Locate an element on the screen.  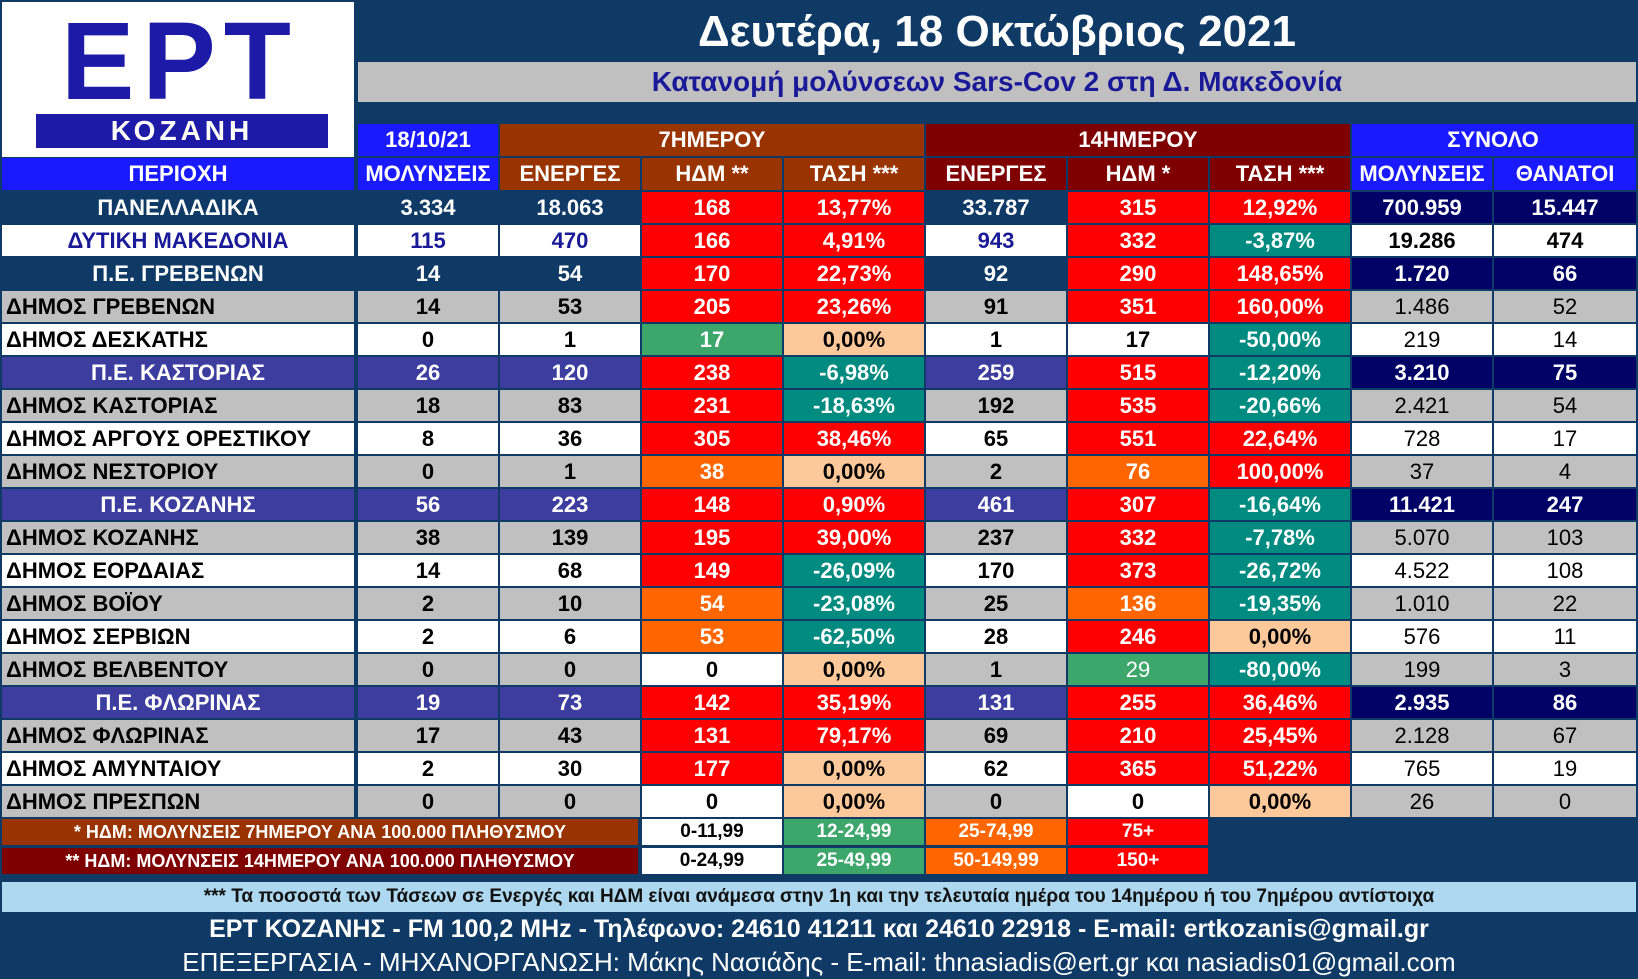
table-cell: -26,72% is located at coordinates (1280, 570).